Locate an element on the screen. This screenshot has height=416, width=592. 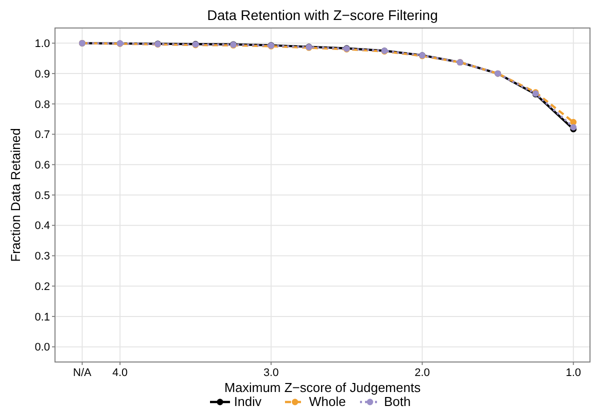
y-tick-label: 0.1 is located at coordinates (42, 317).